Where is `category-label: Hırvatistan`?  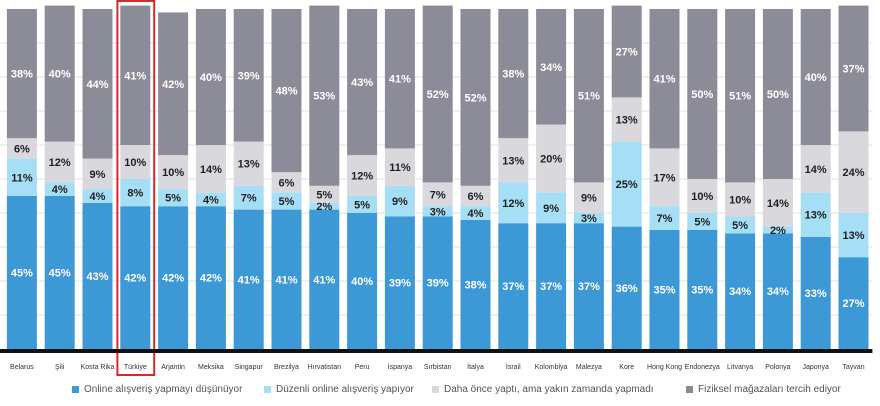
category-label: Hırvatistan is located at coordinates (325, 367).